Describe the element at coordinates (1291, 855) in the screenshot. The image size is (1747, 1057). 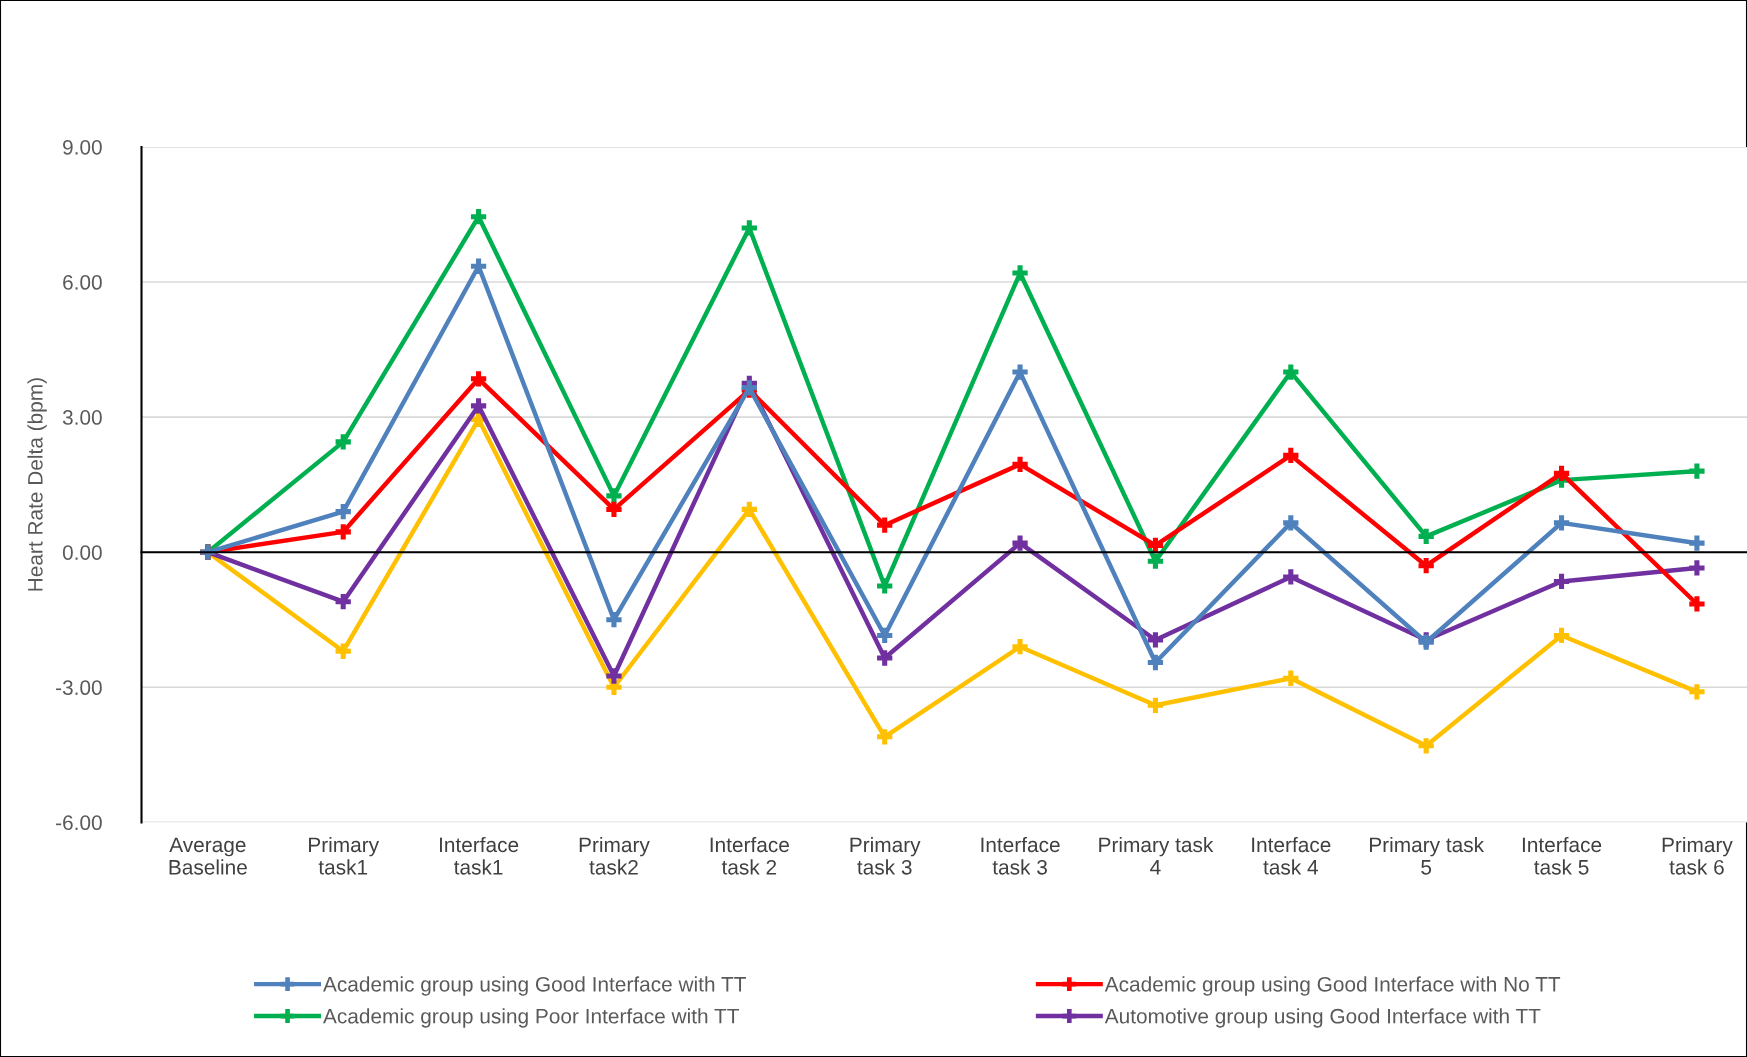
I see `x-tick-label: Interface task 4` at that location.